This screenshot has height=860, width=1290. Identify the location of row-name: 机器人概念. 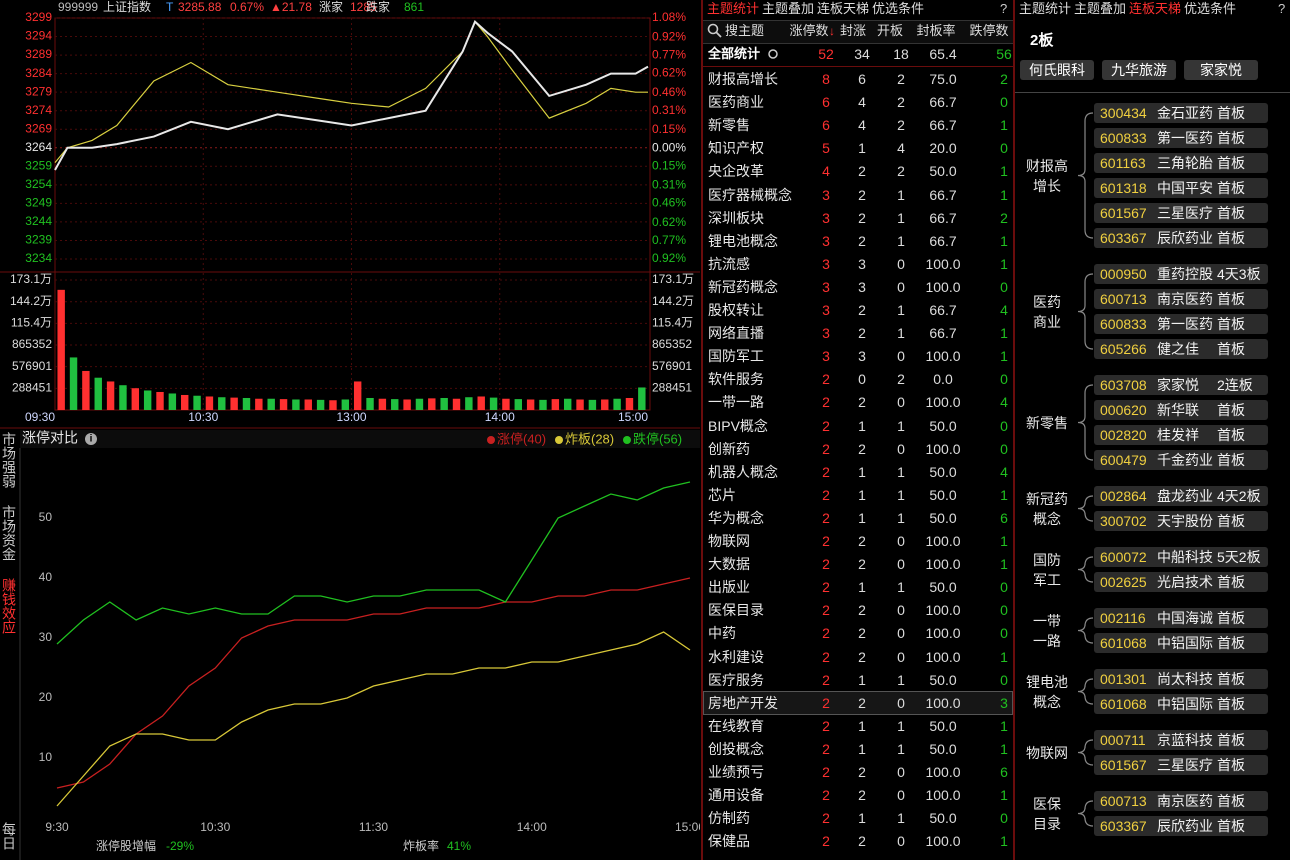
(743, 471).